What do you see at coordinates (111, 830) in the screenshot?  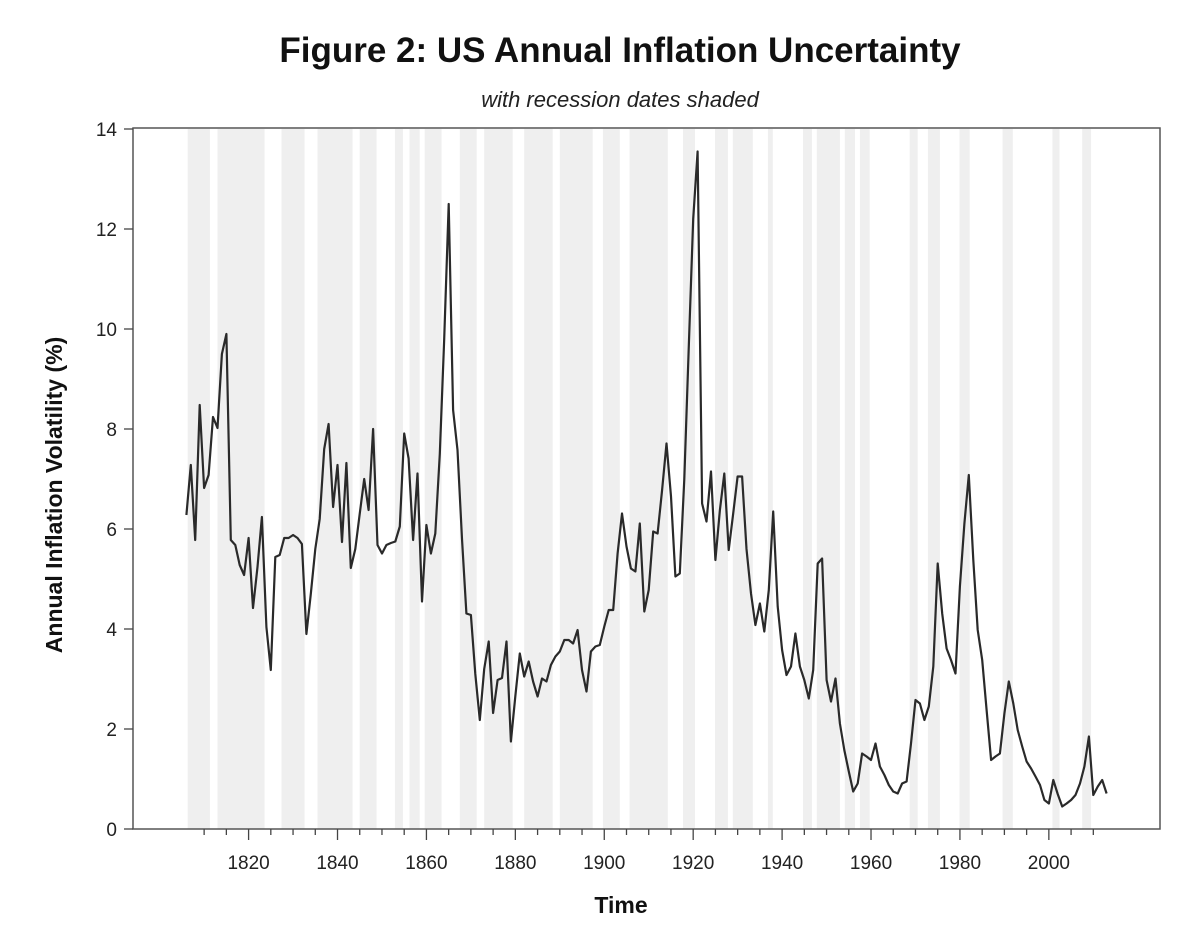 I see `y-tick-label: 0` at bounding box center [111, 830].